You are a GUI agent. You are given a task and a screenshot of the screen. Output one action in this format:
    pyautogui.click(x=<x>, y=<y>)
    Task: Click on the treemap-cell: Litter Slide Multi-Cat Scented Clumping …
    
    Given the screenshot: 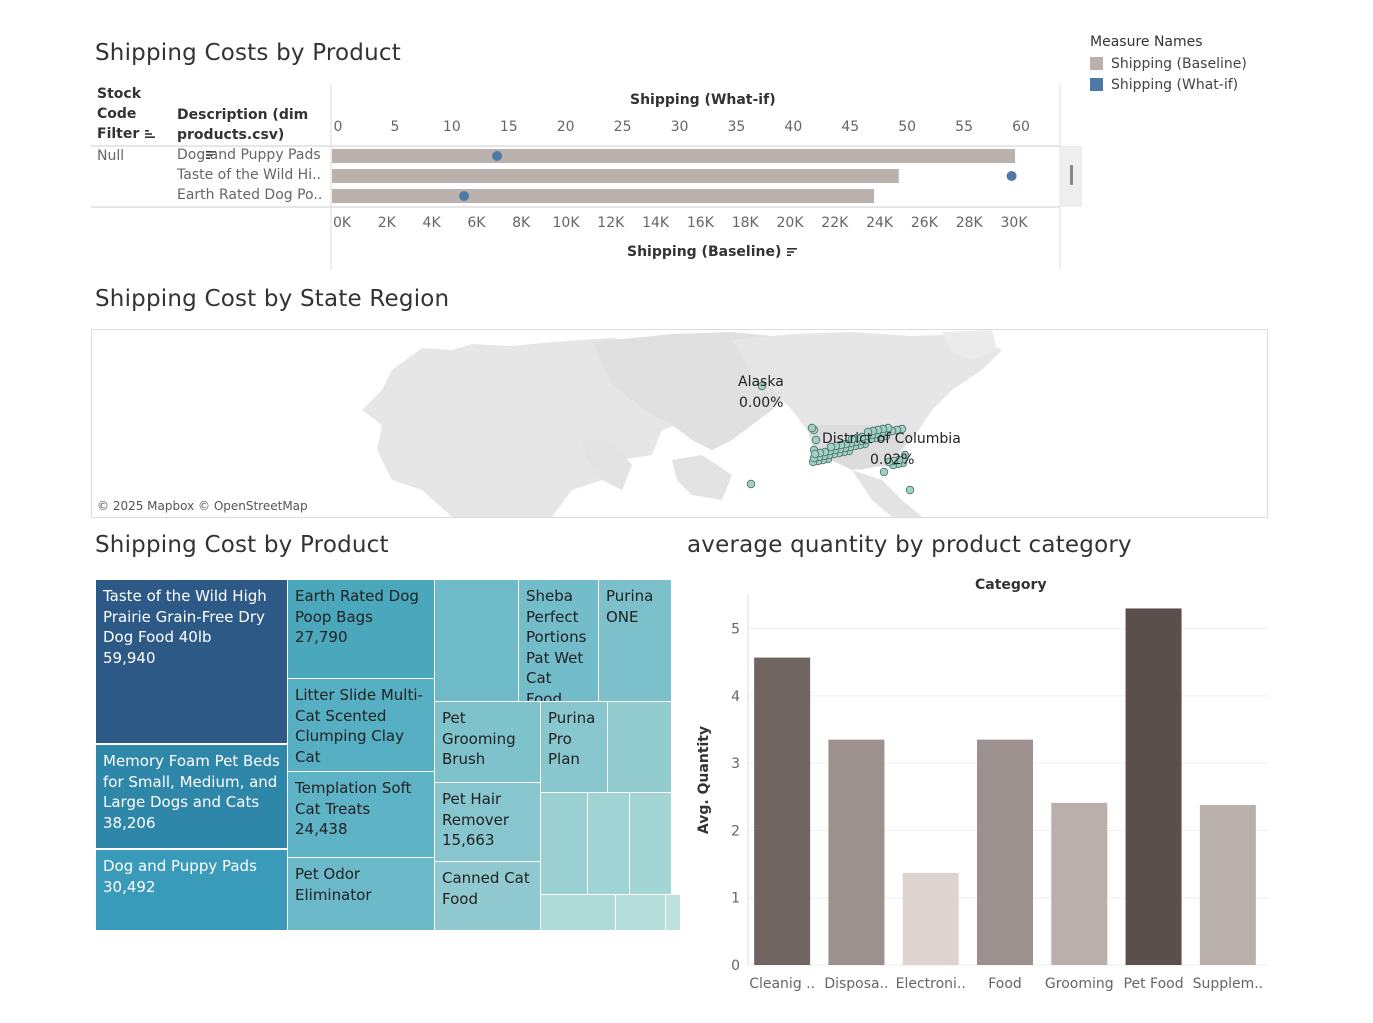 What is the action you would take?
    pyautogui.click(x=361, y=725)
    